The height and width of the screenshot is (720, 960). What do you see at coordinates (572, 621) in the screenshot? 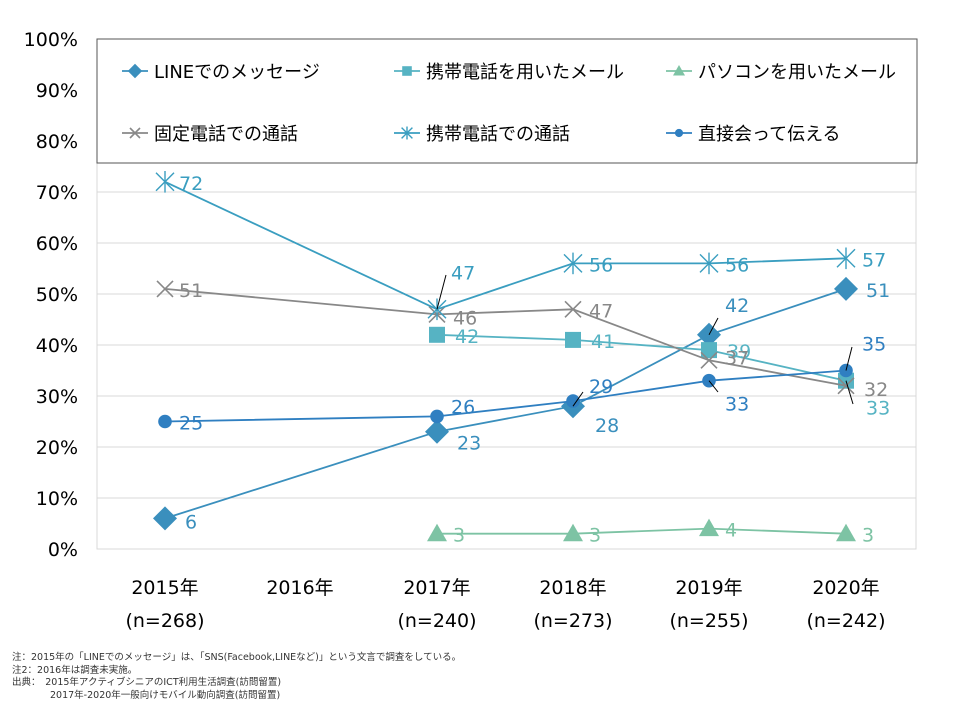
I see `x-sample-size-label: (n=273)` at bounding box center [572, 621].